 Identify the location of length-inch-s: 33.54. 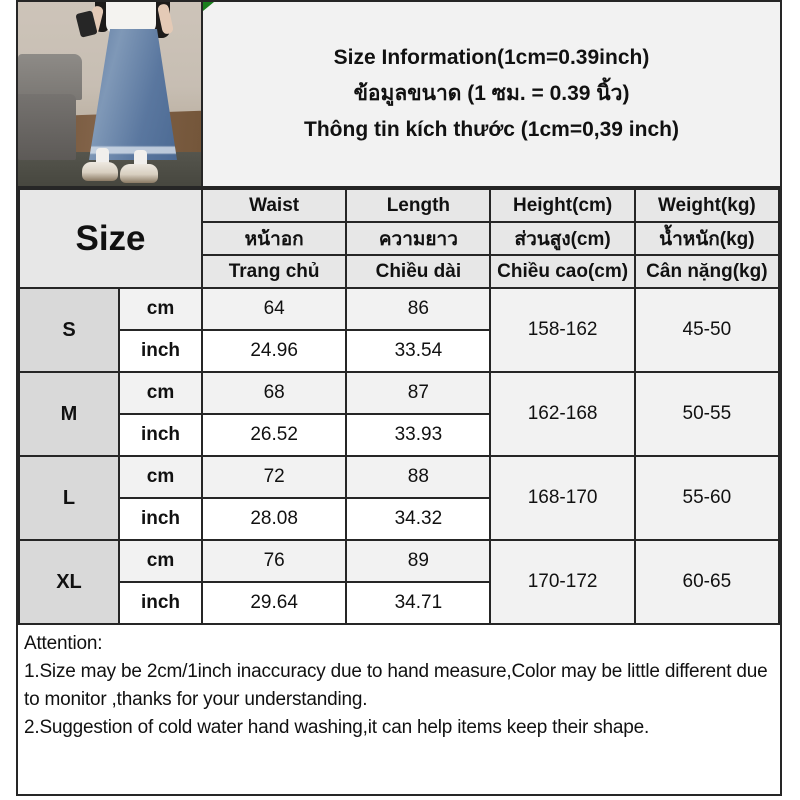
(418, 351).